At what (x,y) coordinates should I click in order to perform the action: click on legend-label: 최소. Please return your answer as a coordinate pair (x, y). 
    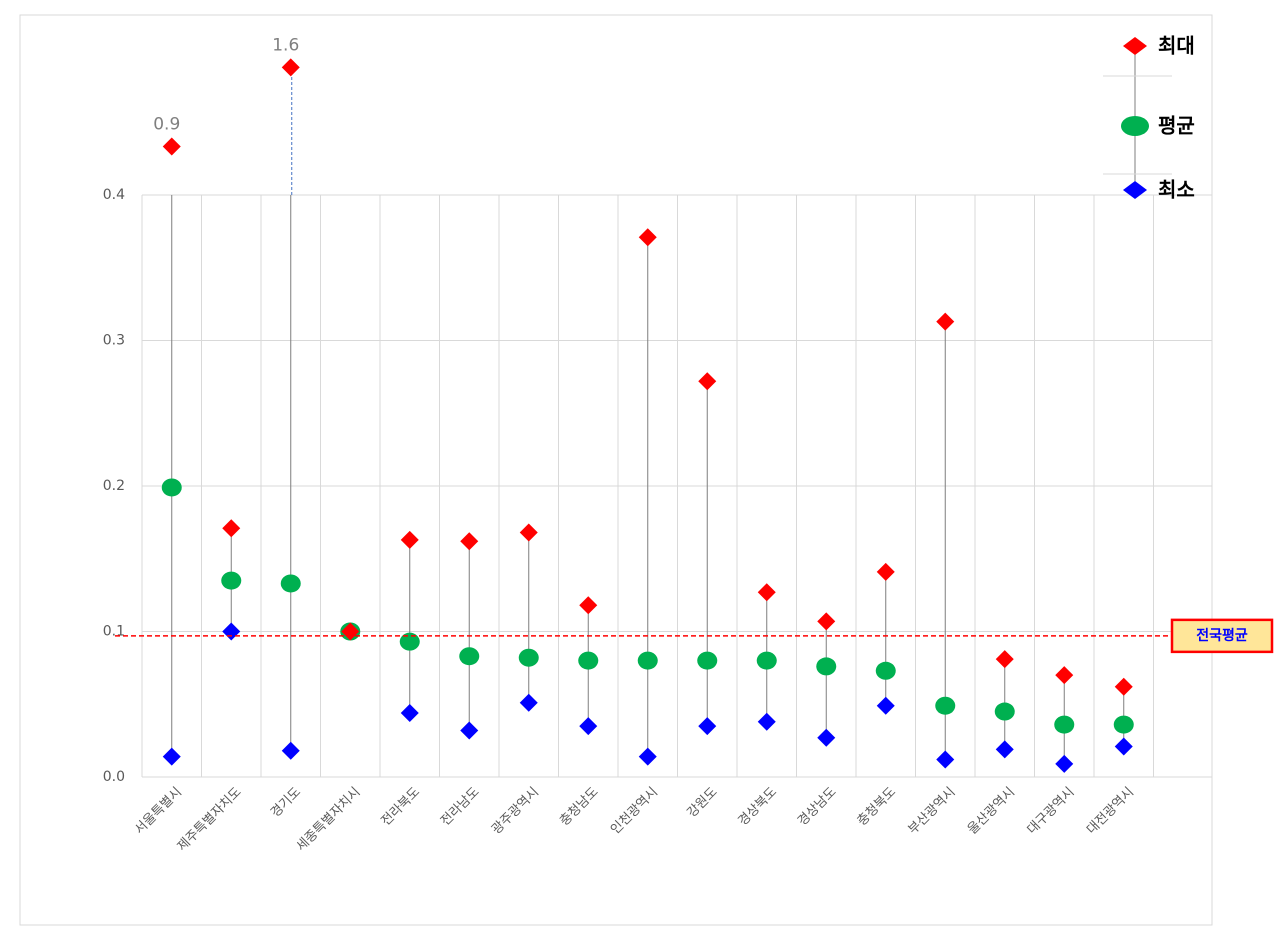
    Looking at the image, I should click on (1176, 190).